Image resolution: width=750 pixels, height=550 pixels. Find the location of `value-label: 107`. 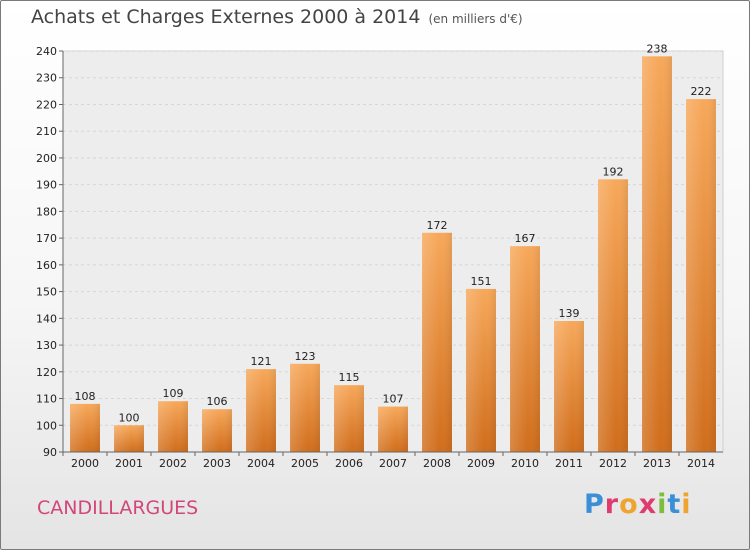

value-label: 107 is located at coordinates (393, 399).